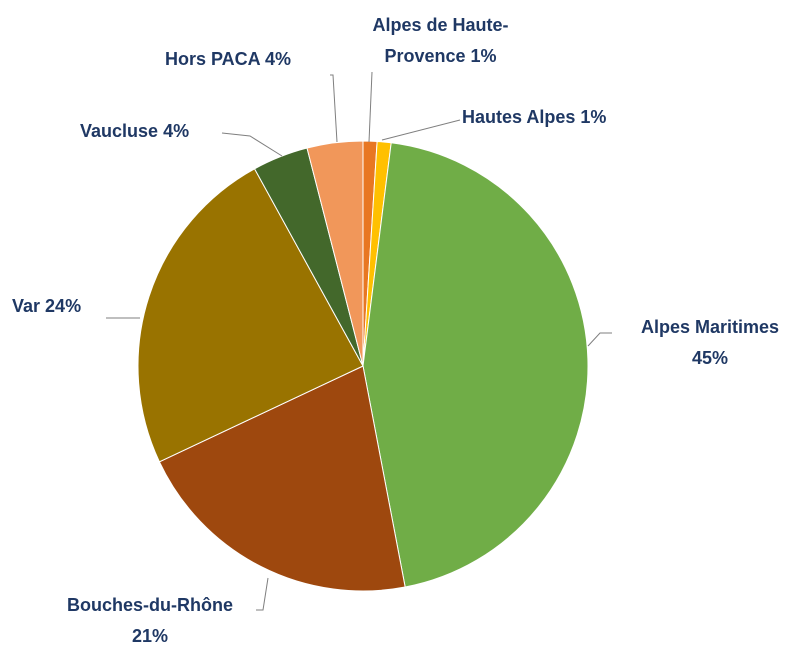  Describe the element at coordinates (26, 306) in the screenshot. I see `category-label: Var` at that location.